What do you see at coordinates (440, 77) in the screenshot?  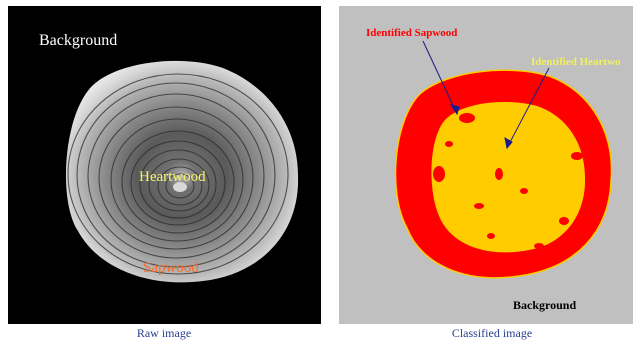 I see `sapwood-arrow` at bounding box center [440, 77].